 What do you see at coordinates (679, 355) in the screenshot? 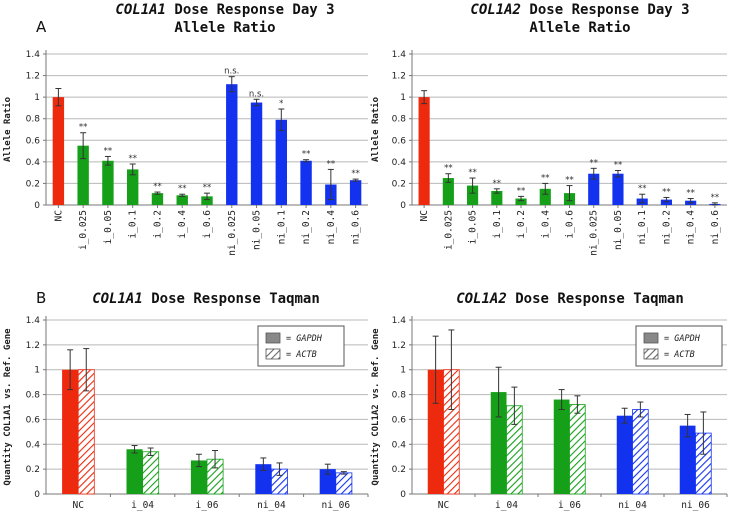
I see `legend-label-actb: = ACTB` at bounding box center [679, 355].